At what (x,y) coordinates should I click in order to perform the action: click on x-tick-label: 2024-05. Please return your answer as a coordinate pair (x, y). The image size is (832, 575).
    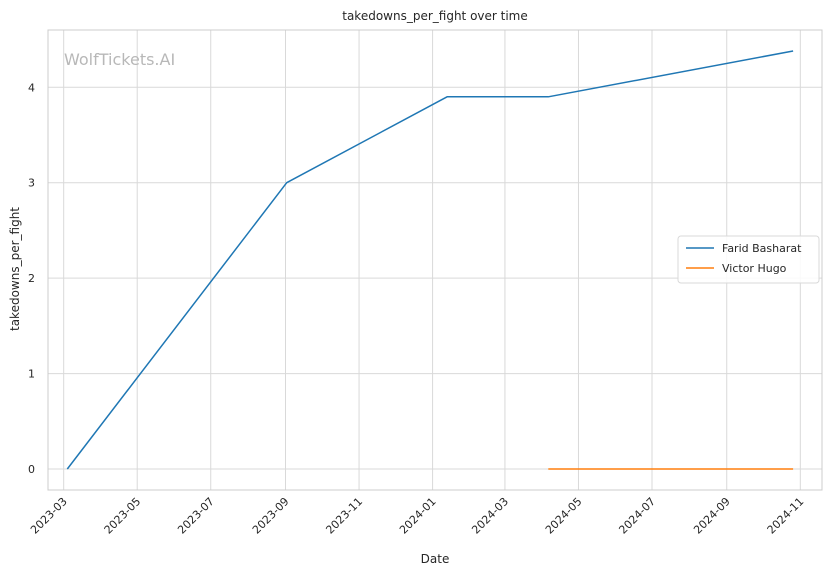
    Looking at the image, I should click on (564, 516).